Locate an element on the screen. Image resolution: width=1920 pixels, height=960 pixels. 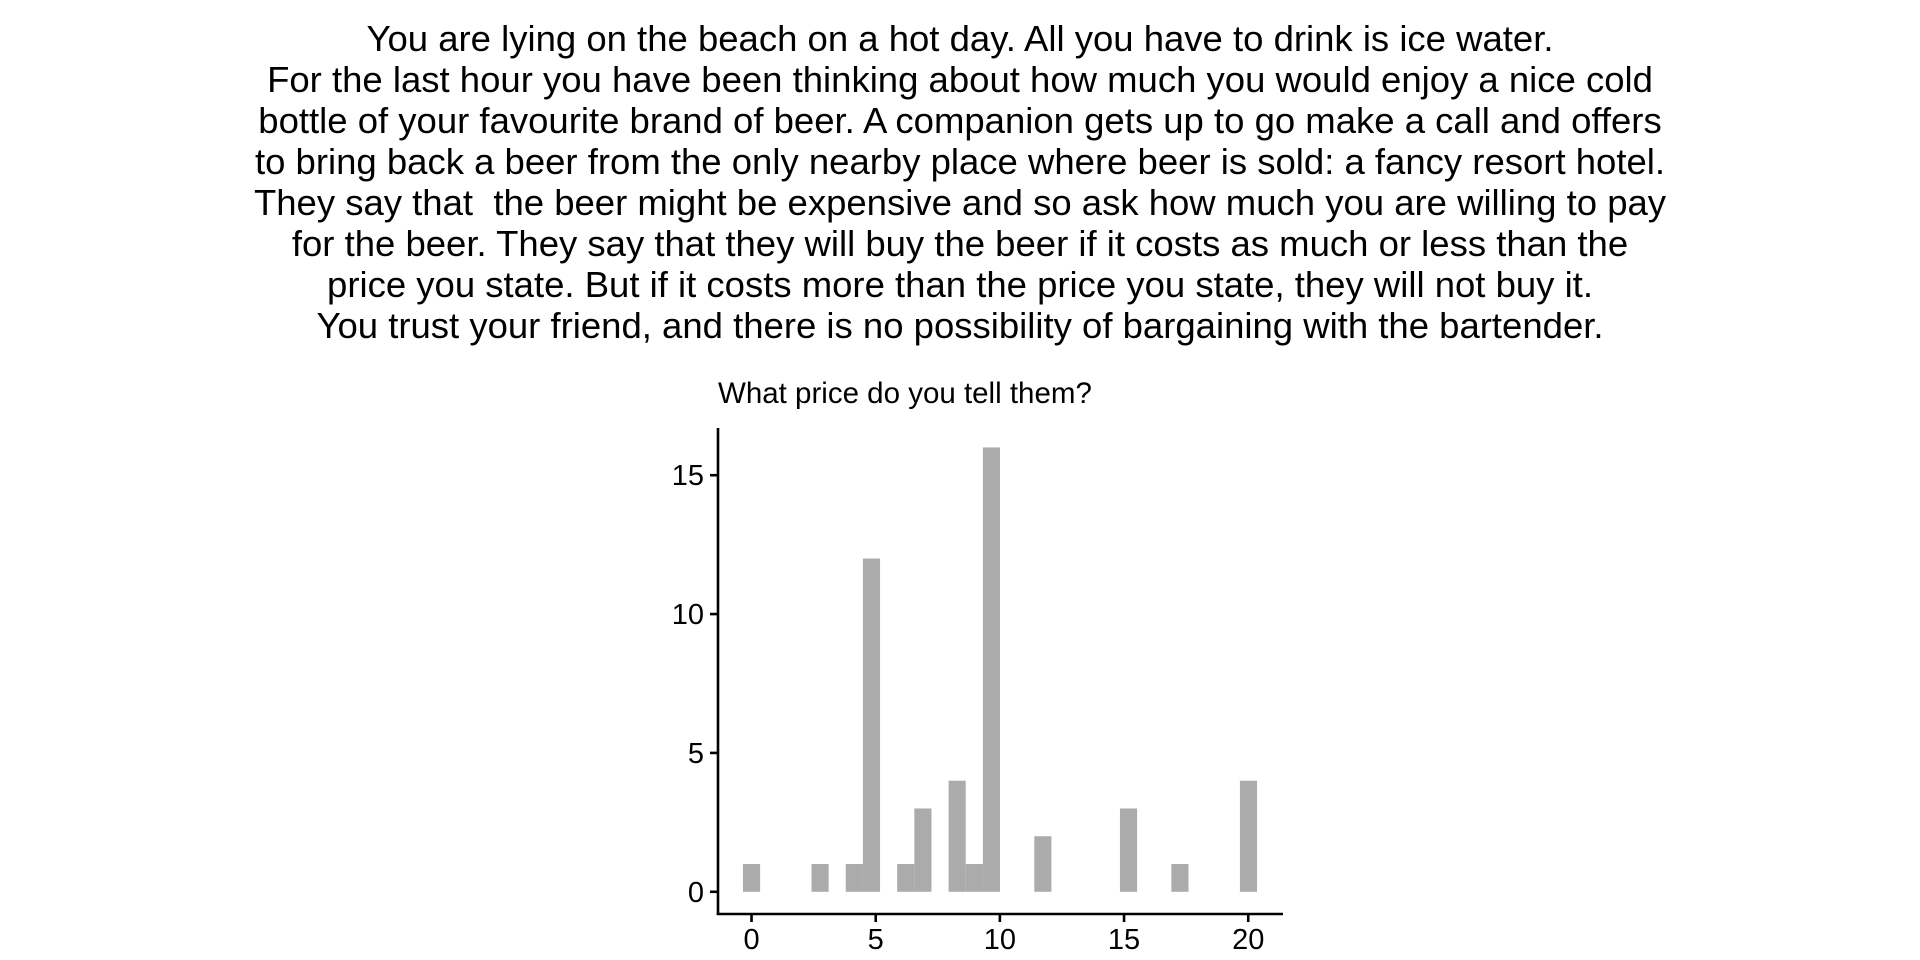
y-tick-label: 0 is located at coordinates (696, 893).